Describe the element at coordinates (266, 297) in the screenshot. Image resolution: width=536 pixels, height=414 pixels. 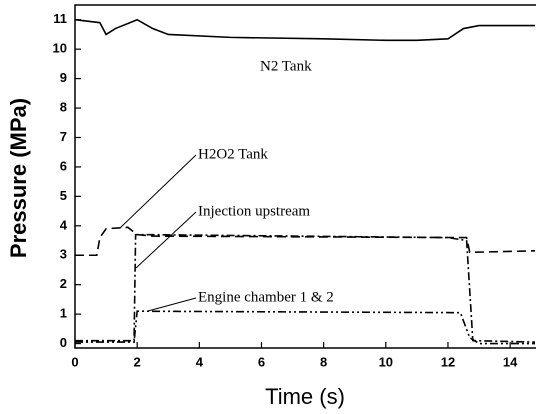
I see `series-label: Engine chamber 1 & 2` at that location.